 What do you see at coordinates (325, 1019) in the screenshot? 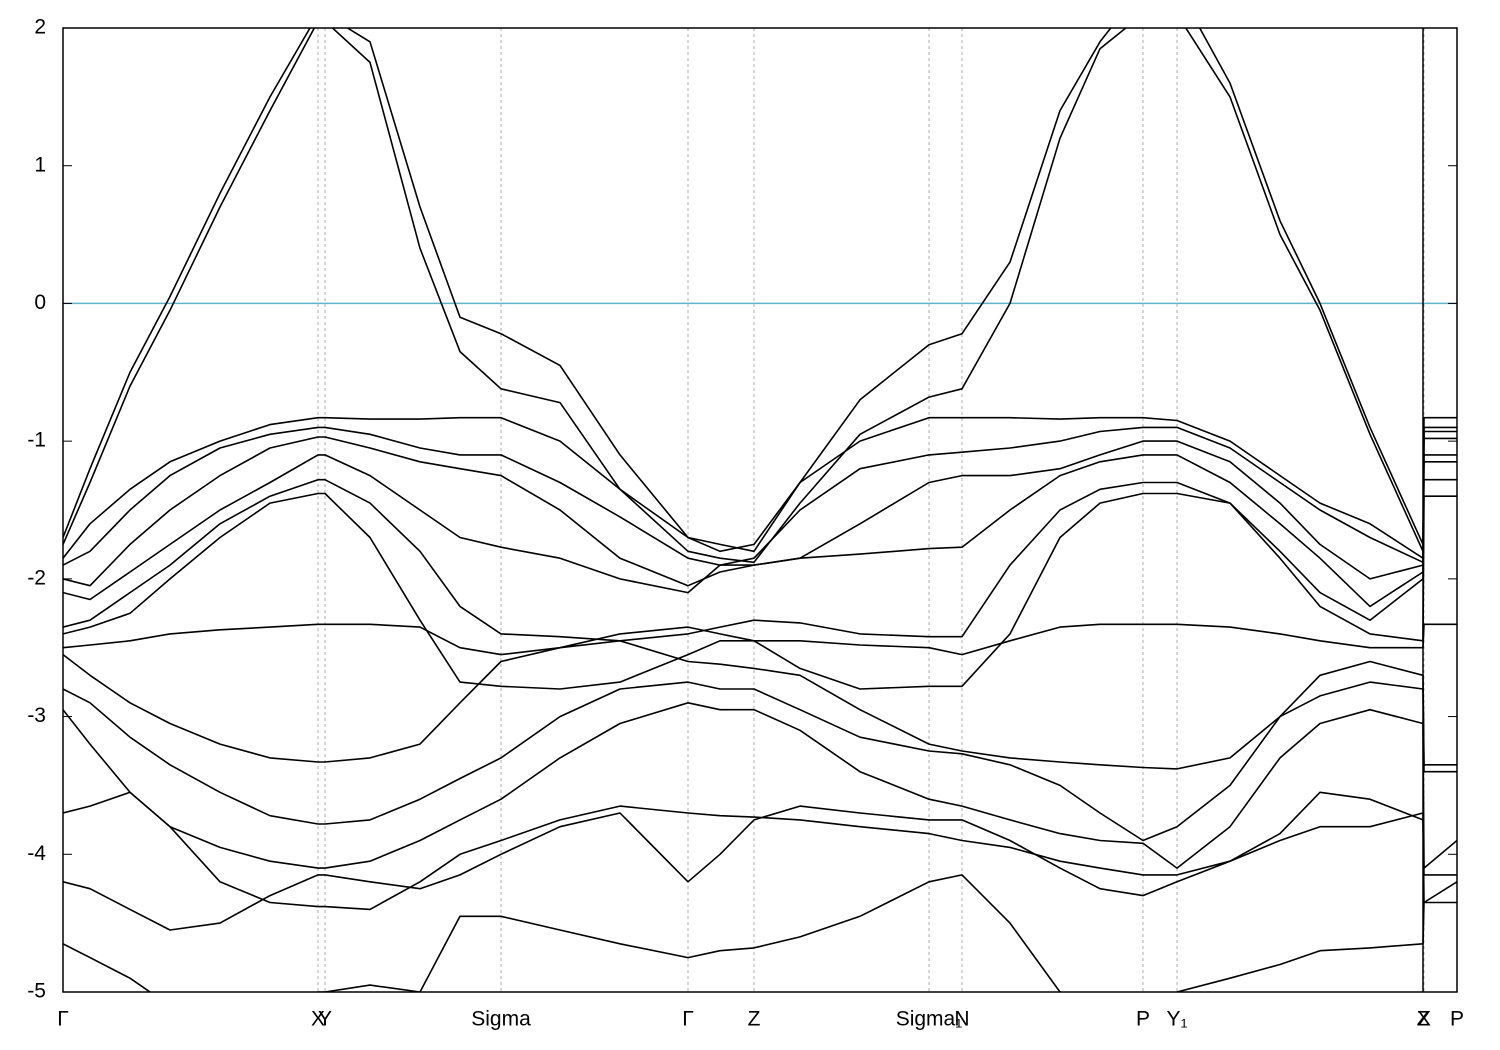
I see `x-tick-label: Y` at bounding box center [325, 1019].